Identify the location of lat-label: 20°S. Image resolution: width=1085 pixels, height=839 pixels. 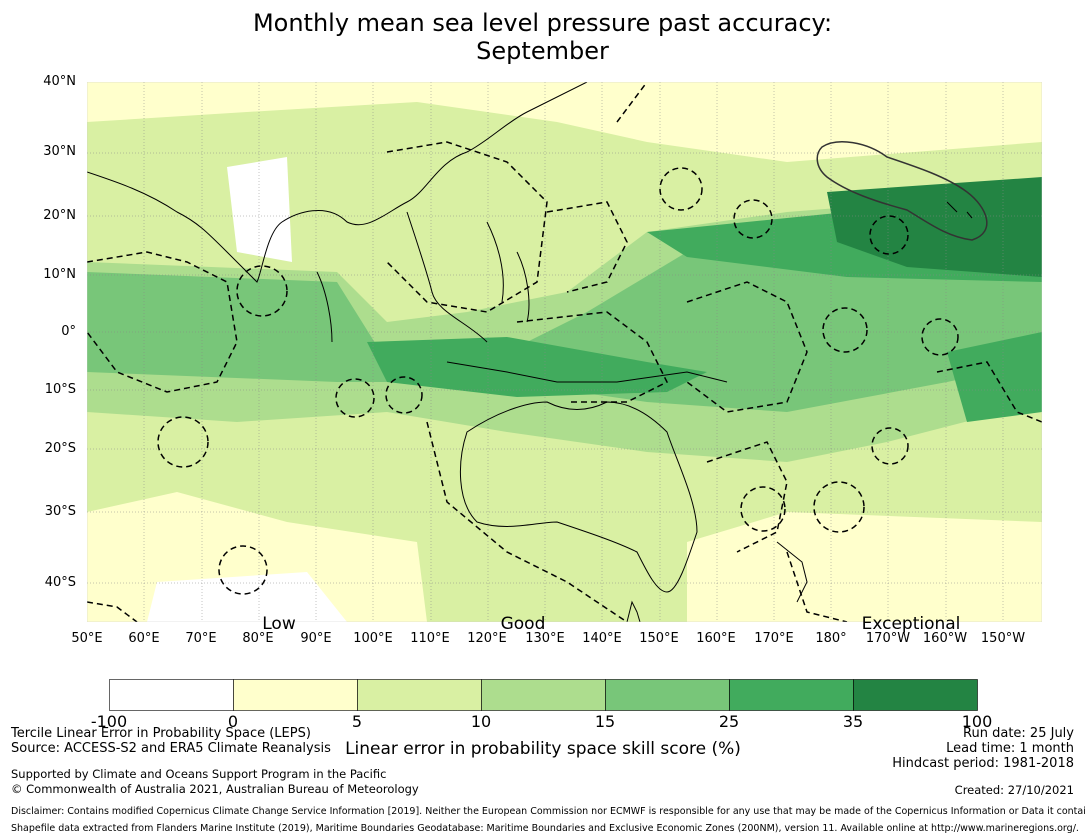
(60, 448).